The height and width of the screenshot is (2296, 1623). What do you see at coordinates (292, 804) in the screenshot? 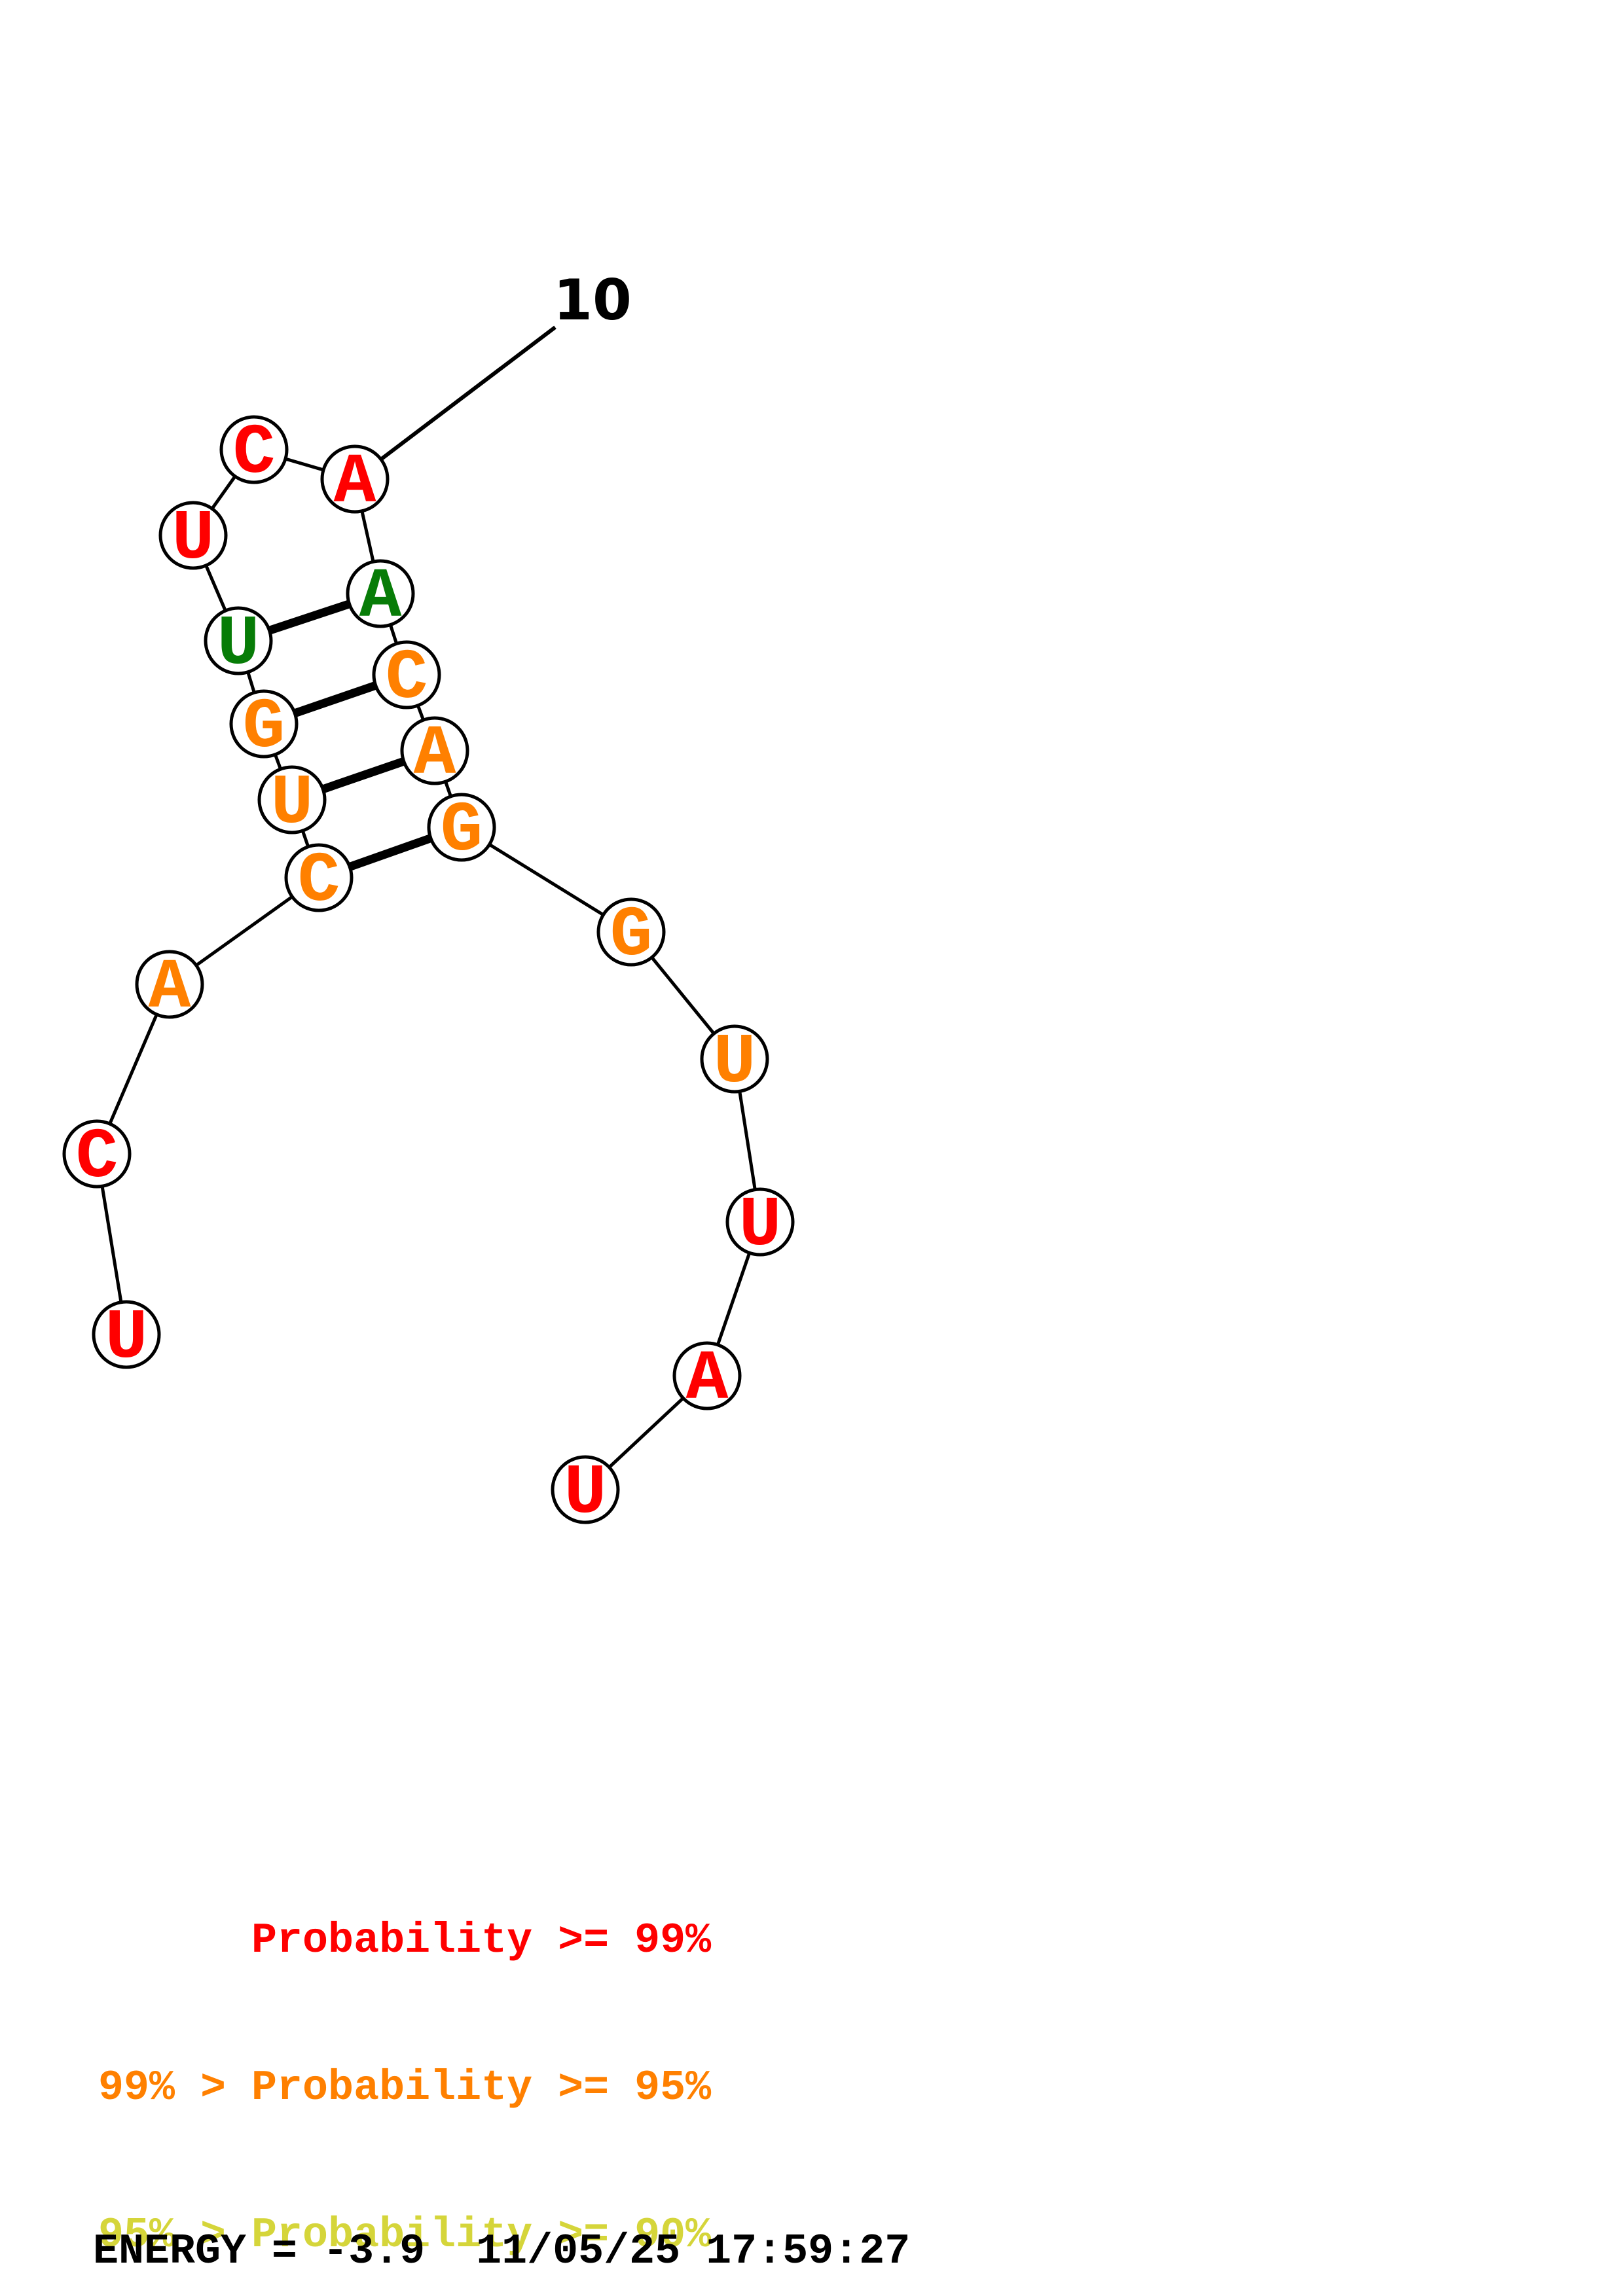
I see `nucleotide-base-5: U` at bounding box center [292, 804].